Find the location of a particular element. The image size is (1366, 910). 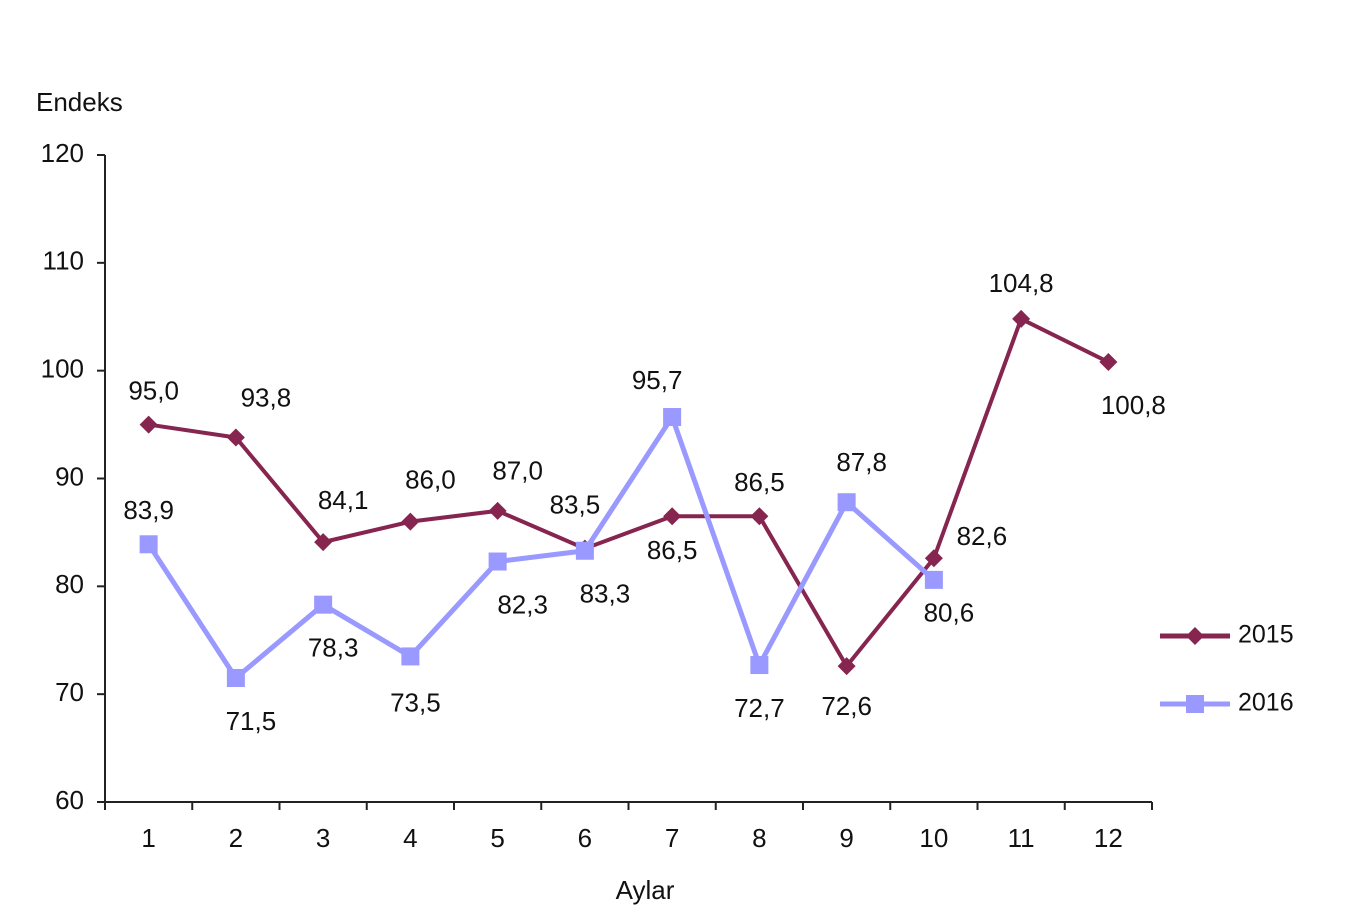

data-label: 82,3 is located at coordinates (522, 604).